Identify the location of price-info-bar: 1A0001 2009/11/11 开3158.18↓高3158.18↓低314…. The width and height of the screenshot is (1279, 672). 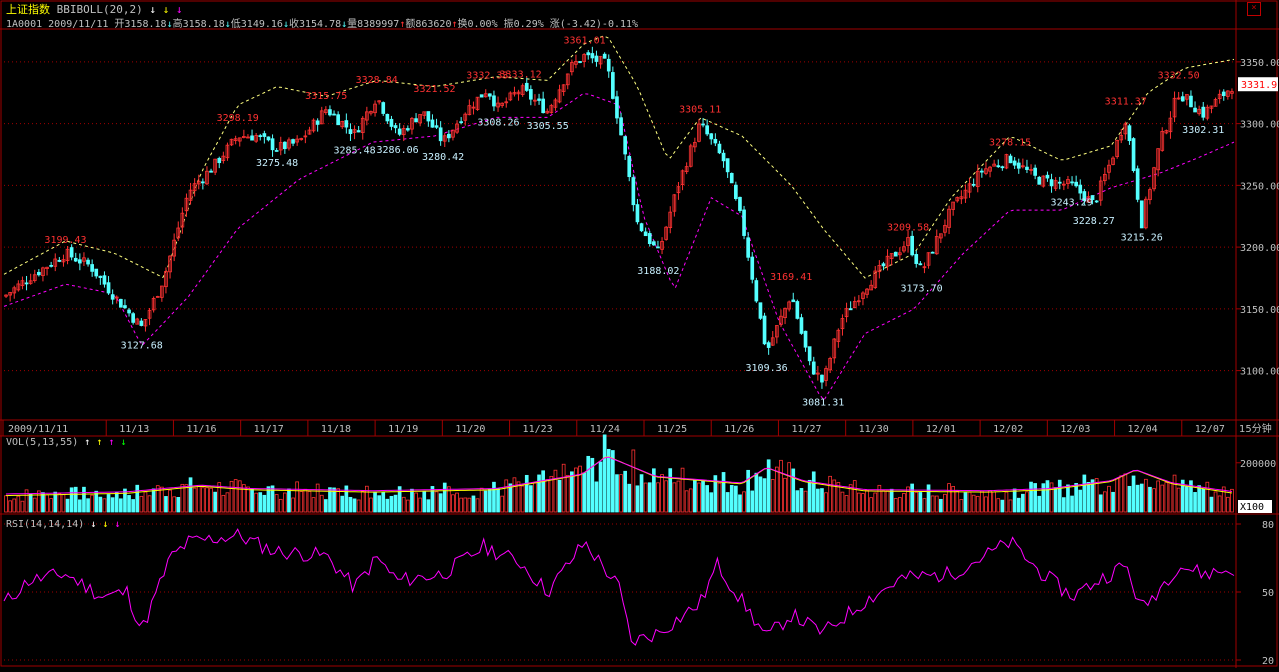
(322, 24).